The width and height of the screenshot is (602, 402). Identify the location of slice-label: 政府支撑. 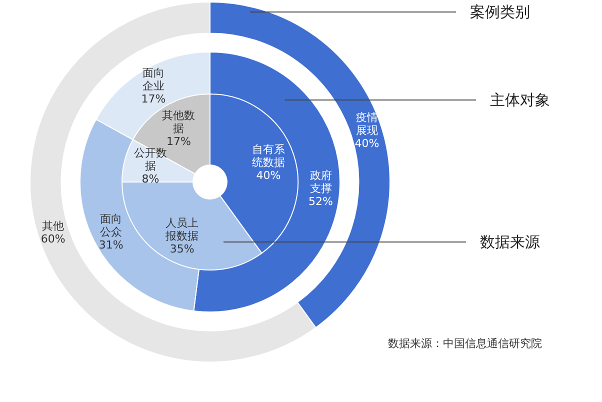
(321, 181).